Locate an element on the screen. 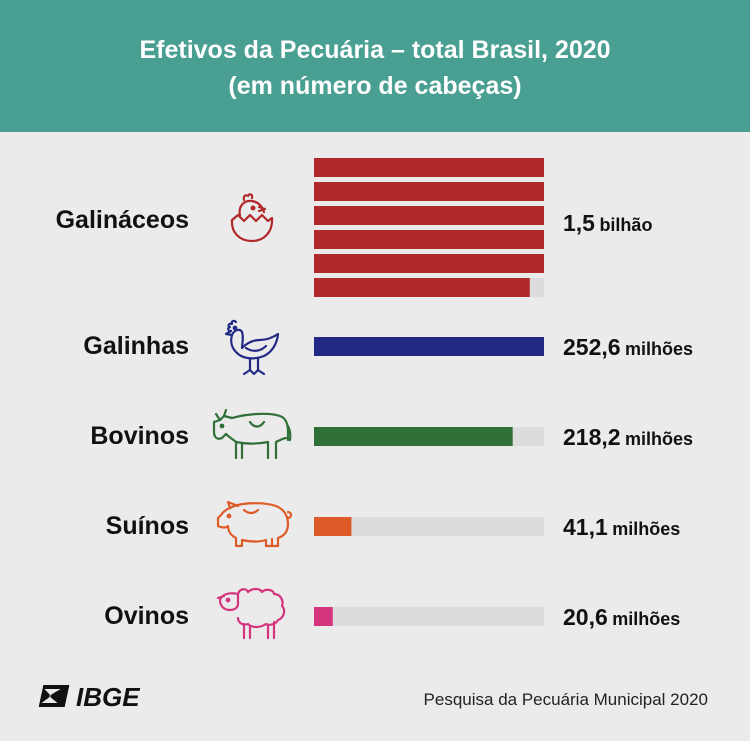  category-label-bovinos: Bovinos is located at coordinates (139, 436).